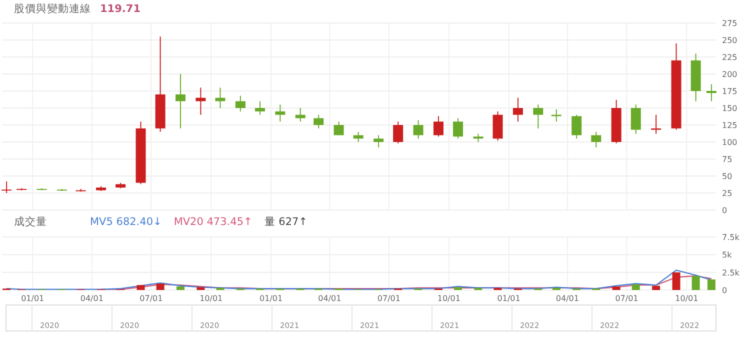  Describe the element at coordinates (213, 222) in the screenshot. I see `text: MV20 473.45↑` at that location.